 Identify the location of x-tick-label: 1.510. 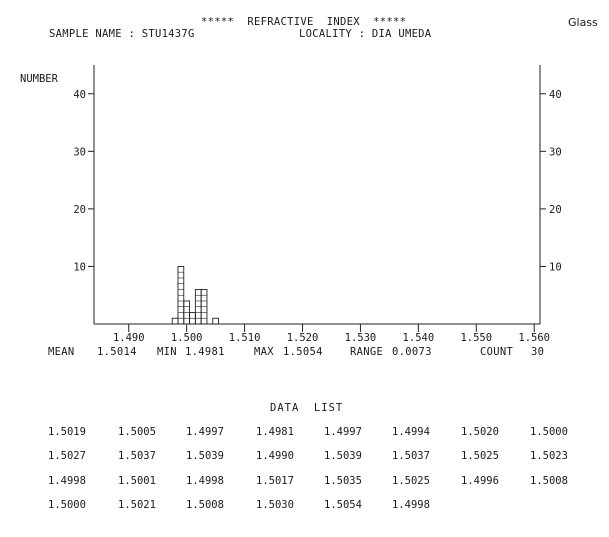
(245, 338).